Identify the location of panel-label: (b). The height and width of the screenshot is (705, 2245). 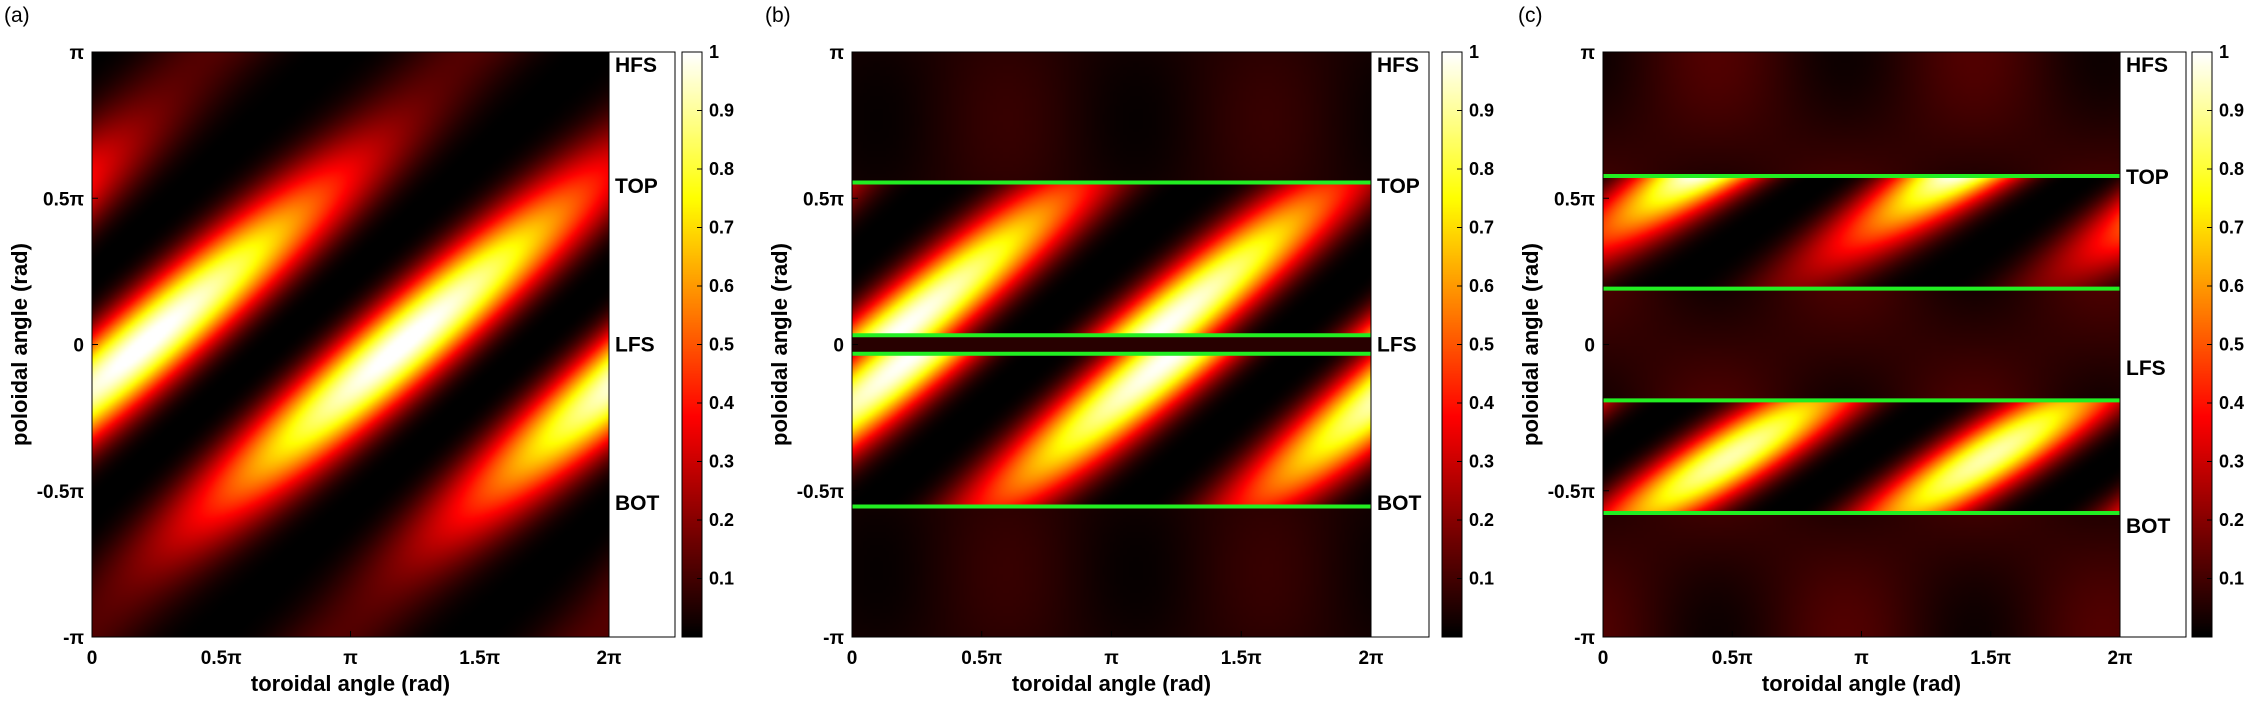
(778, 15).